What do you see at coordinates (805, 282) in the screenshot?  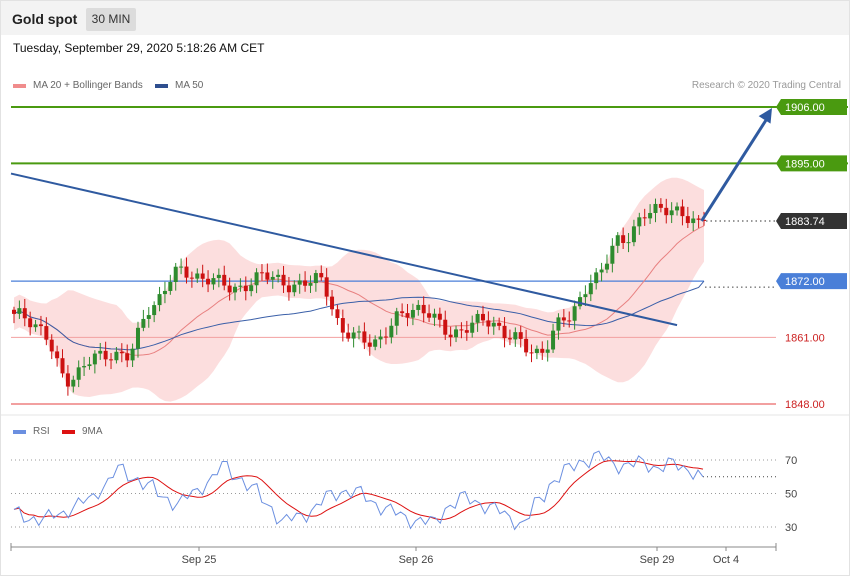 I see `level-label: 1872.00` at bounding box center [805, 282].